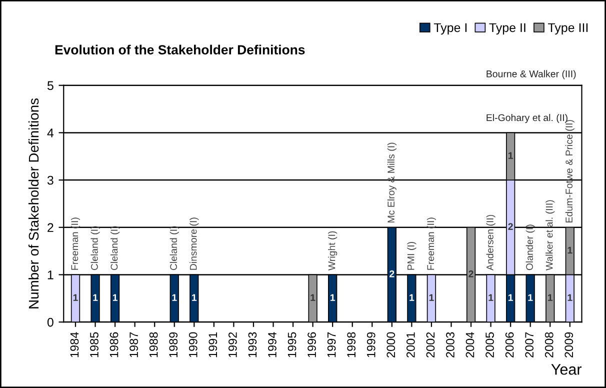 This screenshot has height=388, width=606. What do you see at coordinates (194, 244) in the screenshot?
I see `annotation: Dinsmore (I)` at bounding box center [194, 244].